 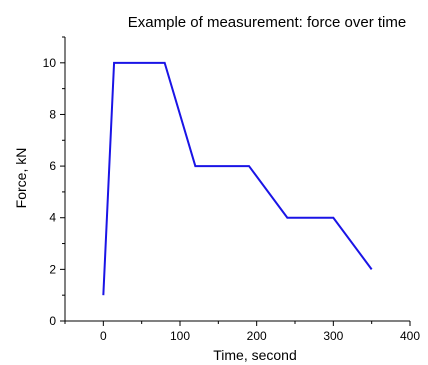 I want to click on y-tick-label: 6, so click(x=52, y=166).